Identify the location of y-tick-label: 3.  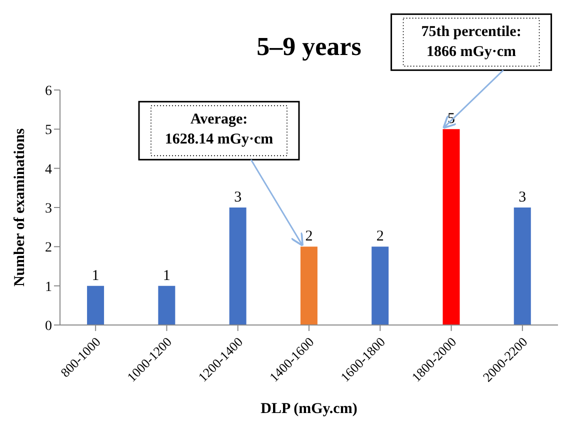
(48, 208).